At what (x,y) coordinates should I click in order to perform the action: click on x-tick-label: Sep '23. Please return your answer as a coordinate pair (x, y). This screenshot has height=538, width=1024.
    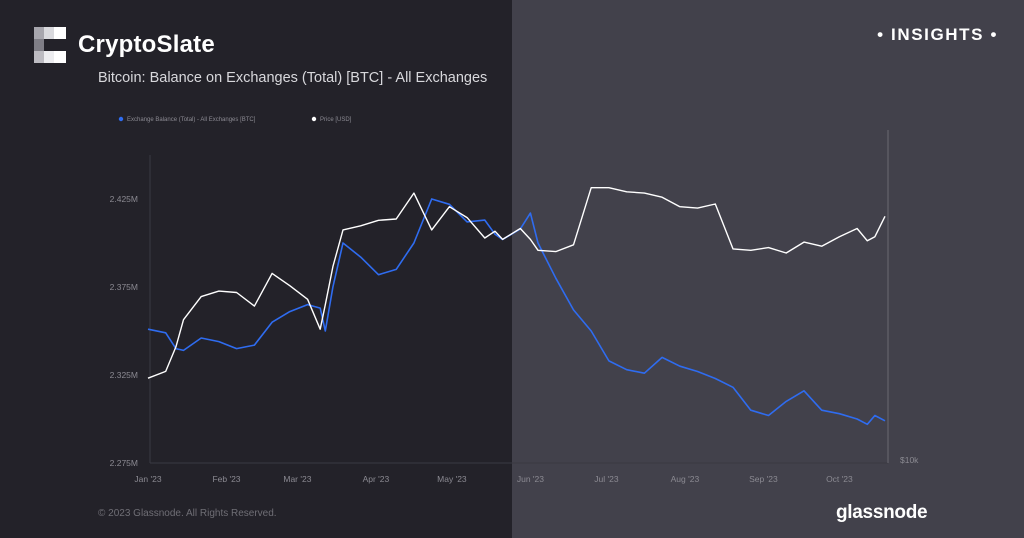
    Looking at the image, I should click on (763, 479).